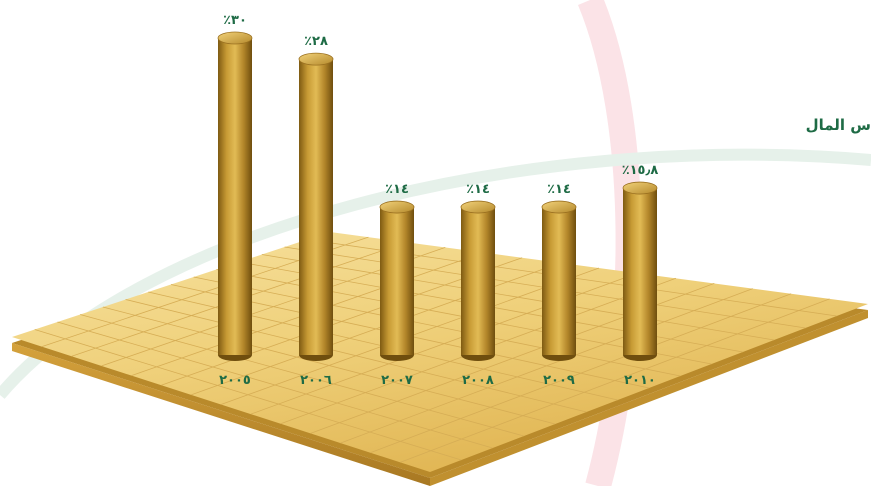 This screenshot has height=486, width=871. I want to click on caption-text: س المال, so click(838, 125).